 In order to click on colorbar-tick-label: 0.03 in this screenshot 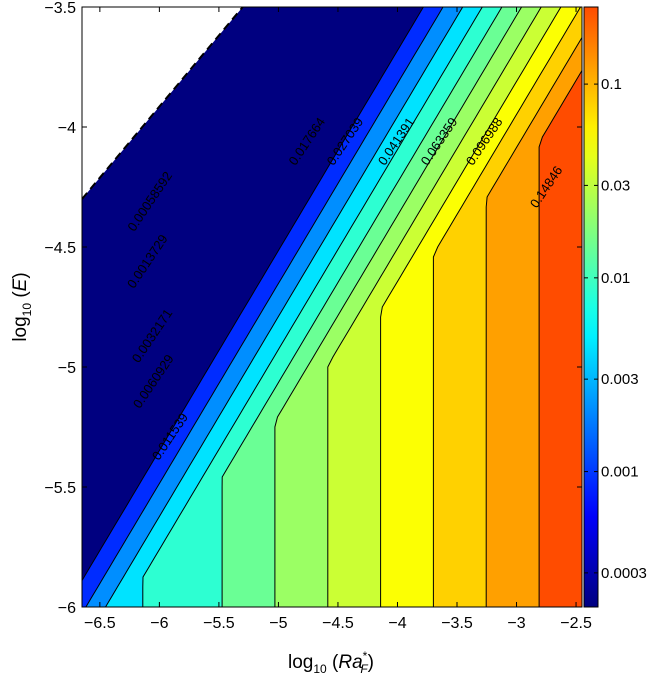, I will do `click(615, 185)`.